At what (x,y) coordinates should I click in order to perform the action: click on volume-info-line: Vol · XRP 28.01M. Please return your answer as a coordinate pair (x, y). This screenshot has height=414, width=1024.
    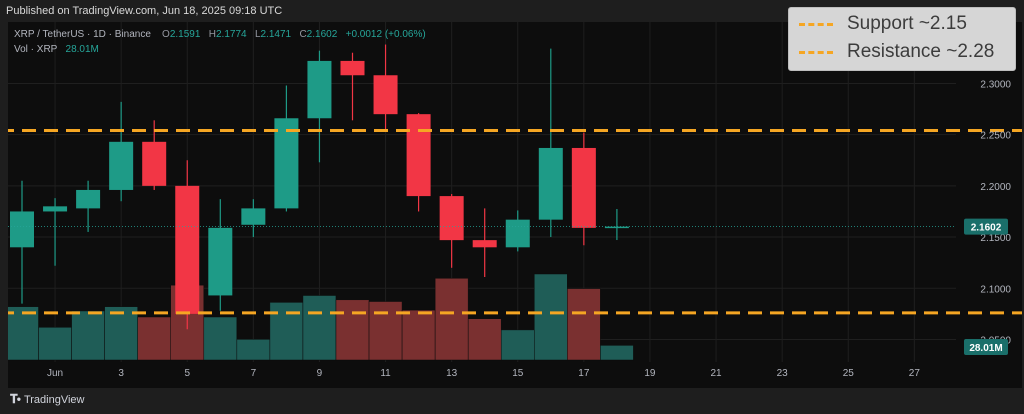
    Looking at the image, I should click on (56, 49).